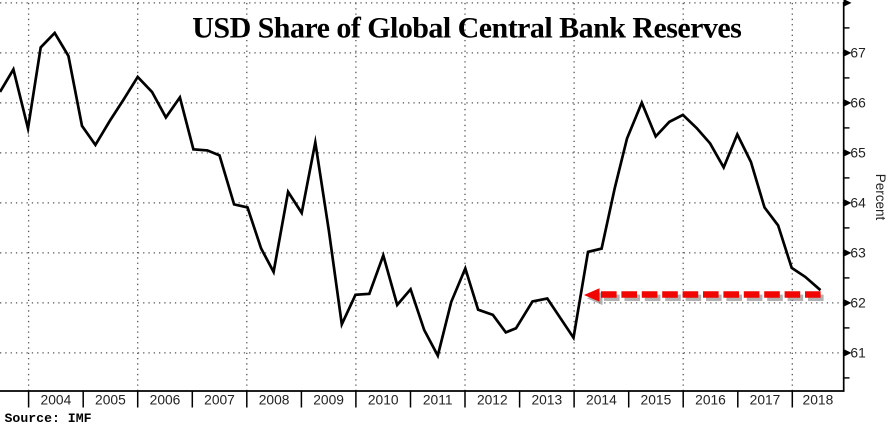 This screenshot has height=425, width=890. What do you see at coordinates (48, 418) in the screenshot?
I see `svg-text: Source: IMF` at bounding box center [48, 418].